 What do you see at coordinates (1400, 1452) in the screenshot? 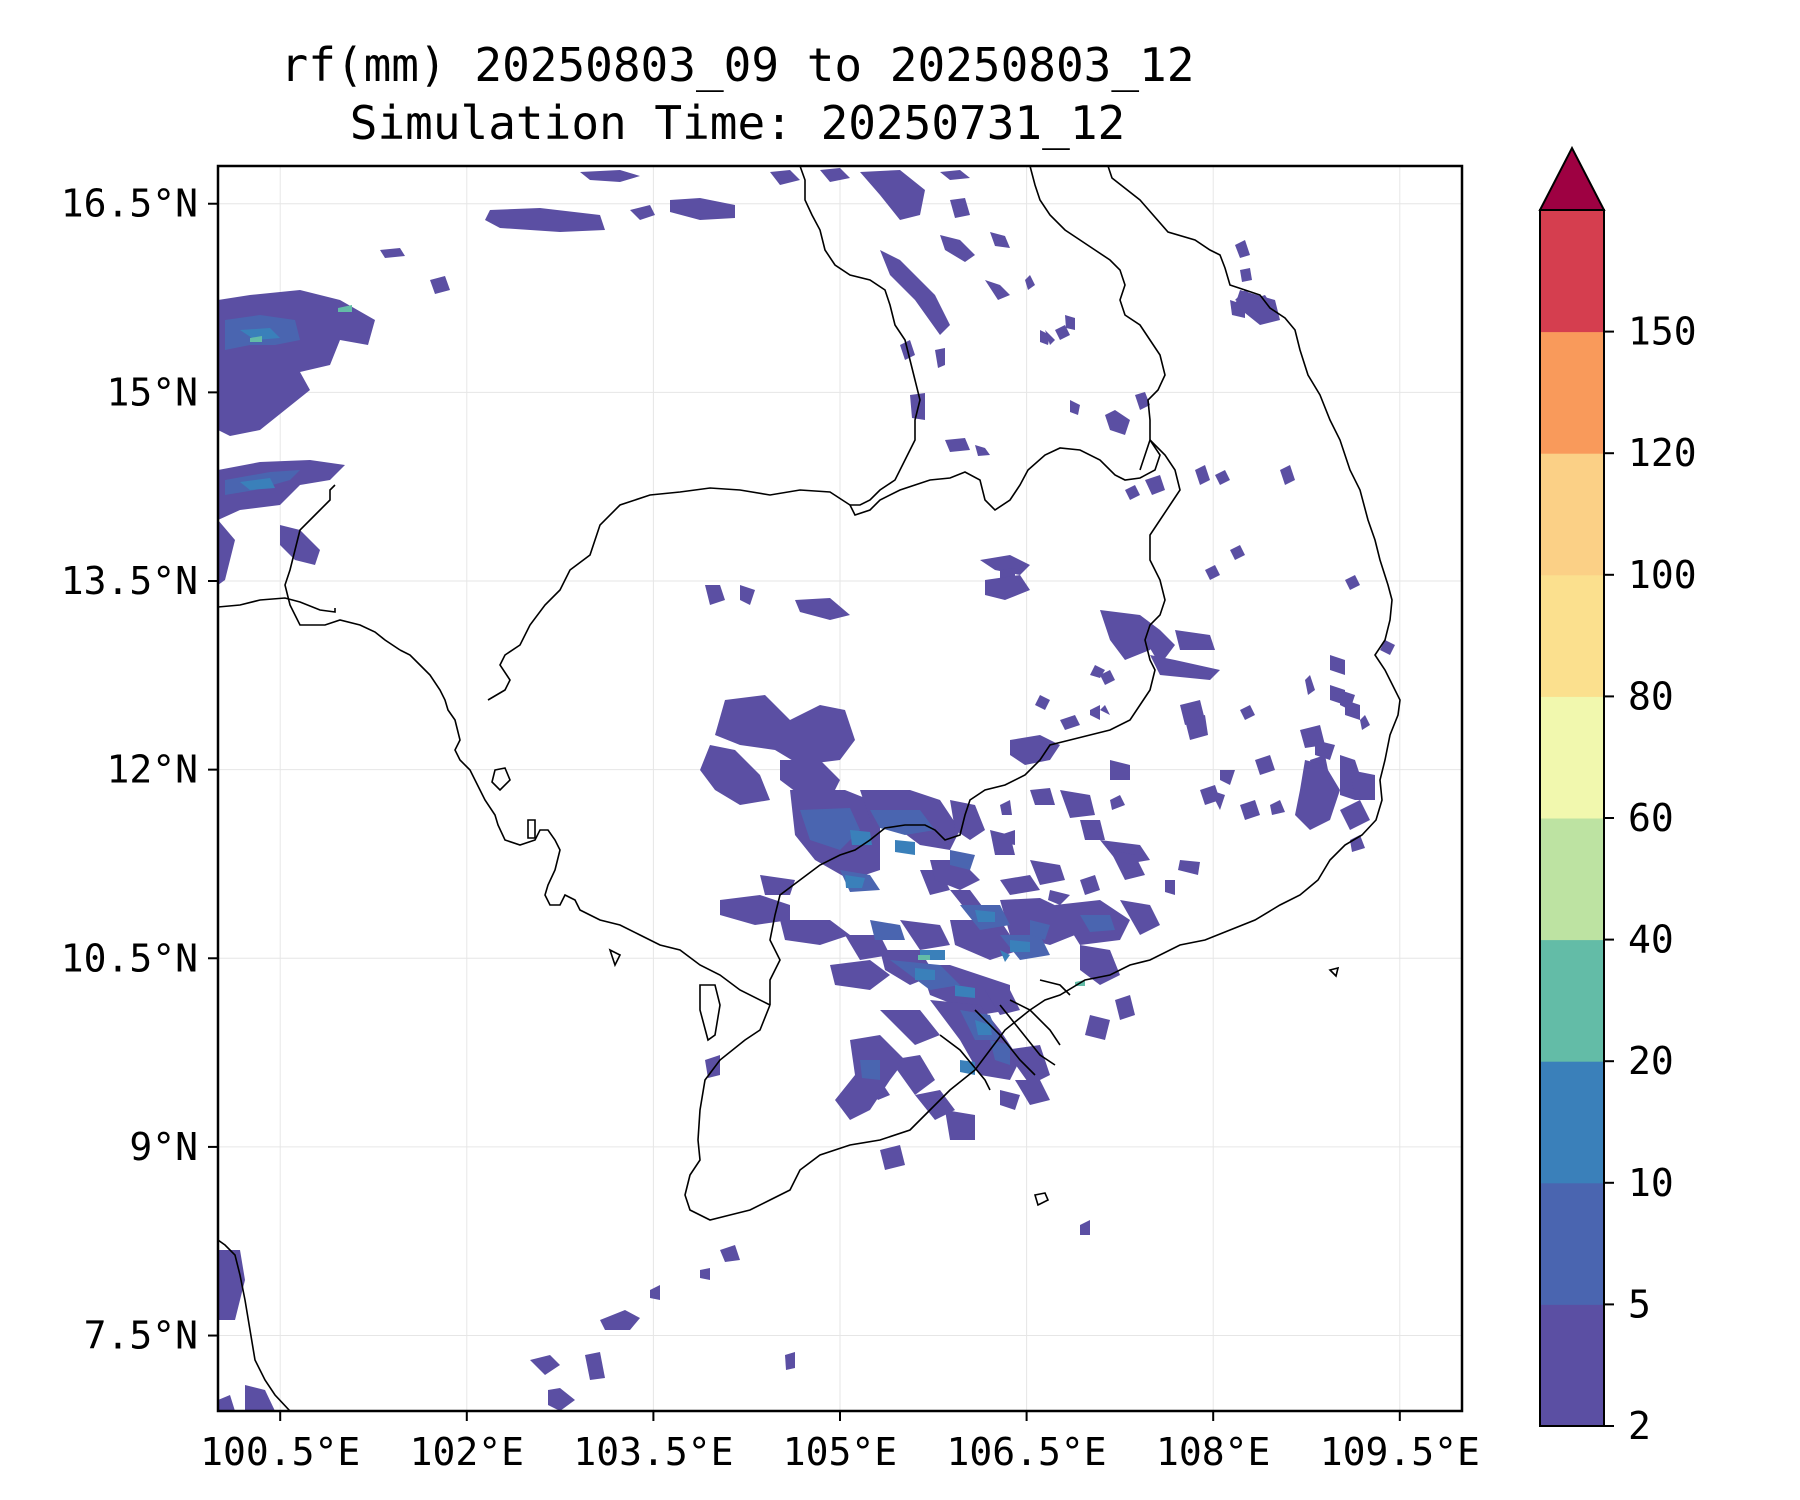
I see `x-tick-label: 109.5°E` at bounding box center [1400, 1452].